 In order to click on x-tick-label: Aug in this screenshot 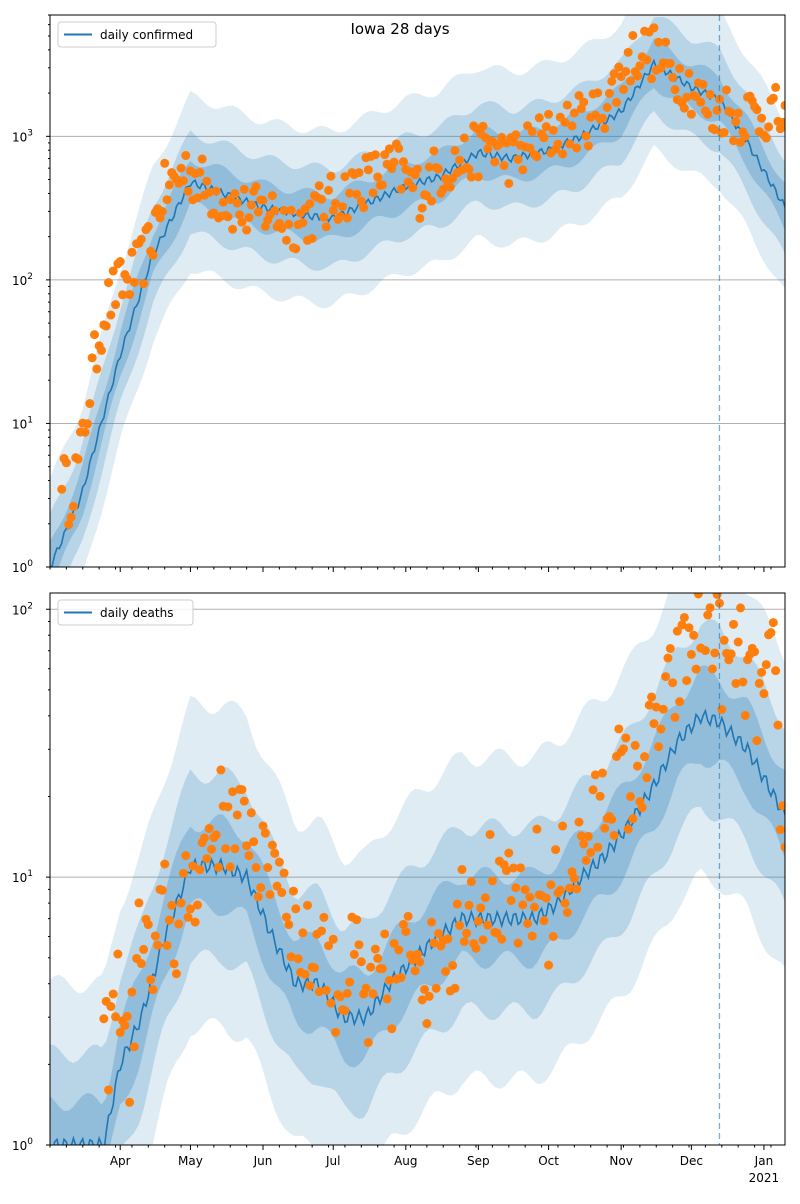, I will do `click(405, 1161)`.